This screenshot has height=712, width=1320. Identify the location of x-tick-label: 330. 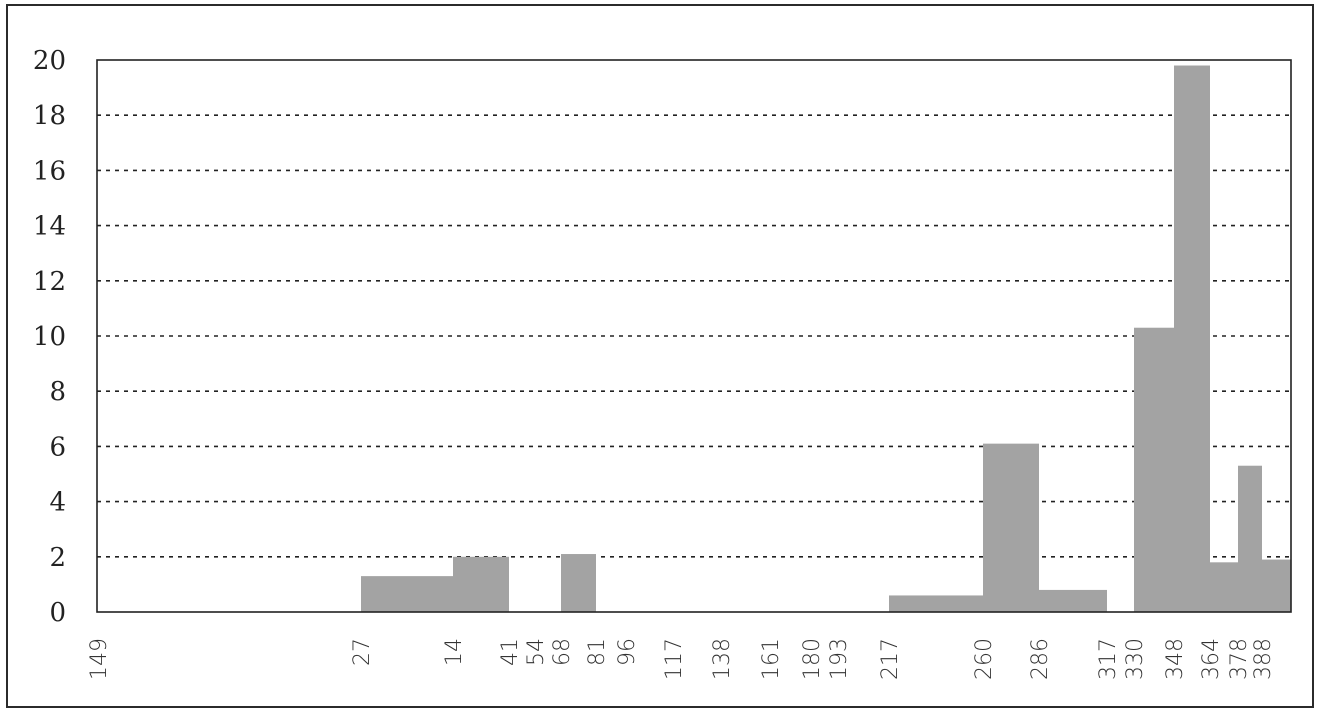
(1135, 659).